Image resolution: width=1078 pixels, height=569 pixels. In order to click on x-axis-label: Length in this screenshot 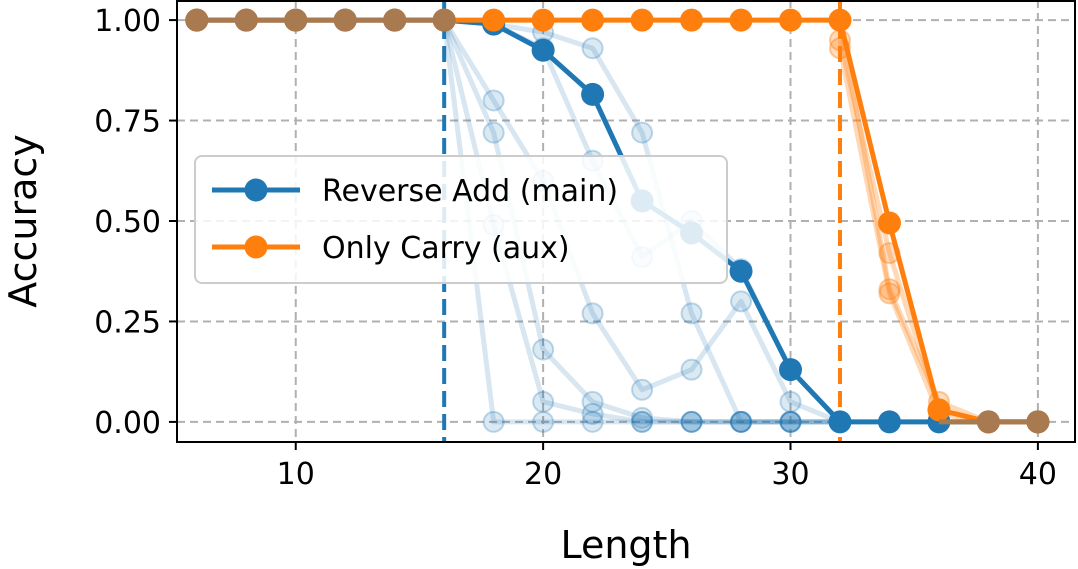, I will do `click(625, 545)`.